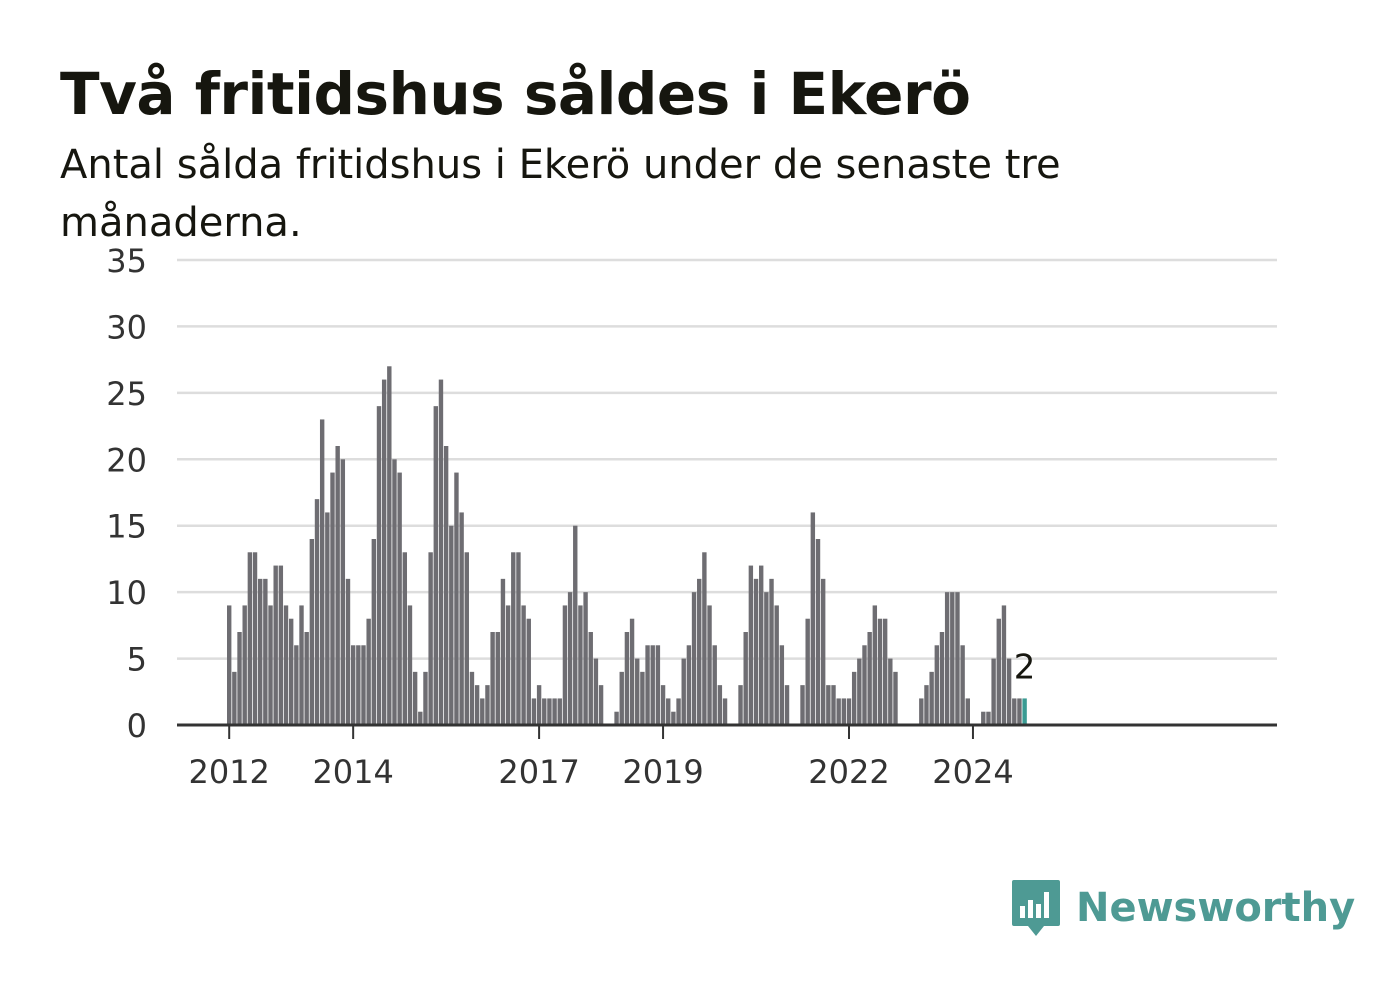 The height and width of the screenshot is (999, 1382). What do you see at coordinates (662, 772) in the screenshot?
I see `x-tick-label: 2019` at bounding box center [662, 772].